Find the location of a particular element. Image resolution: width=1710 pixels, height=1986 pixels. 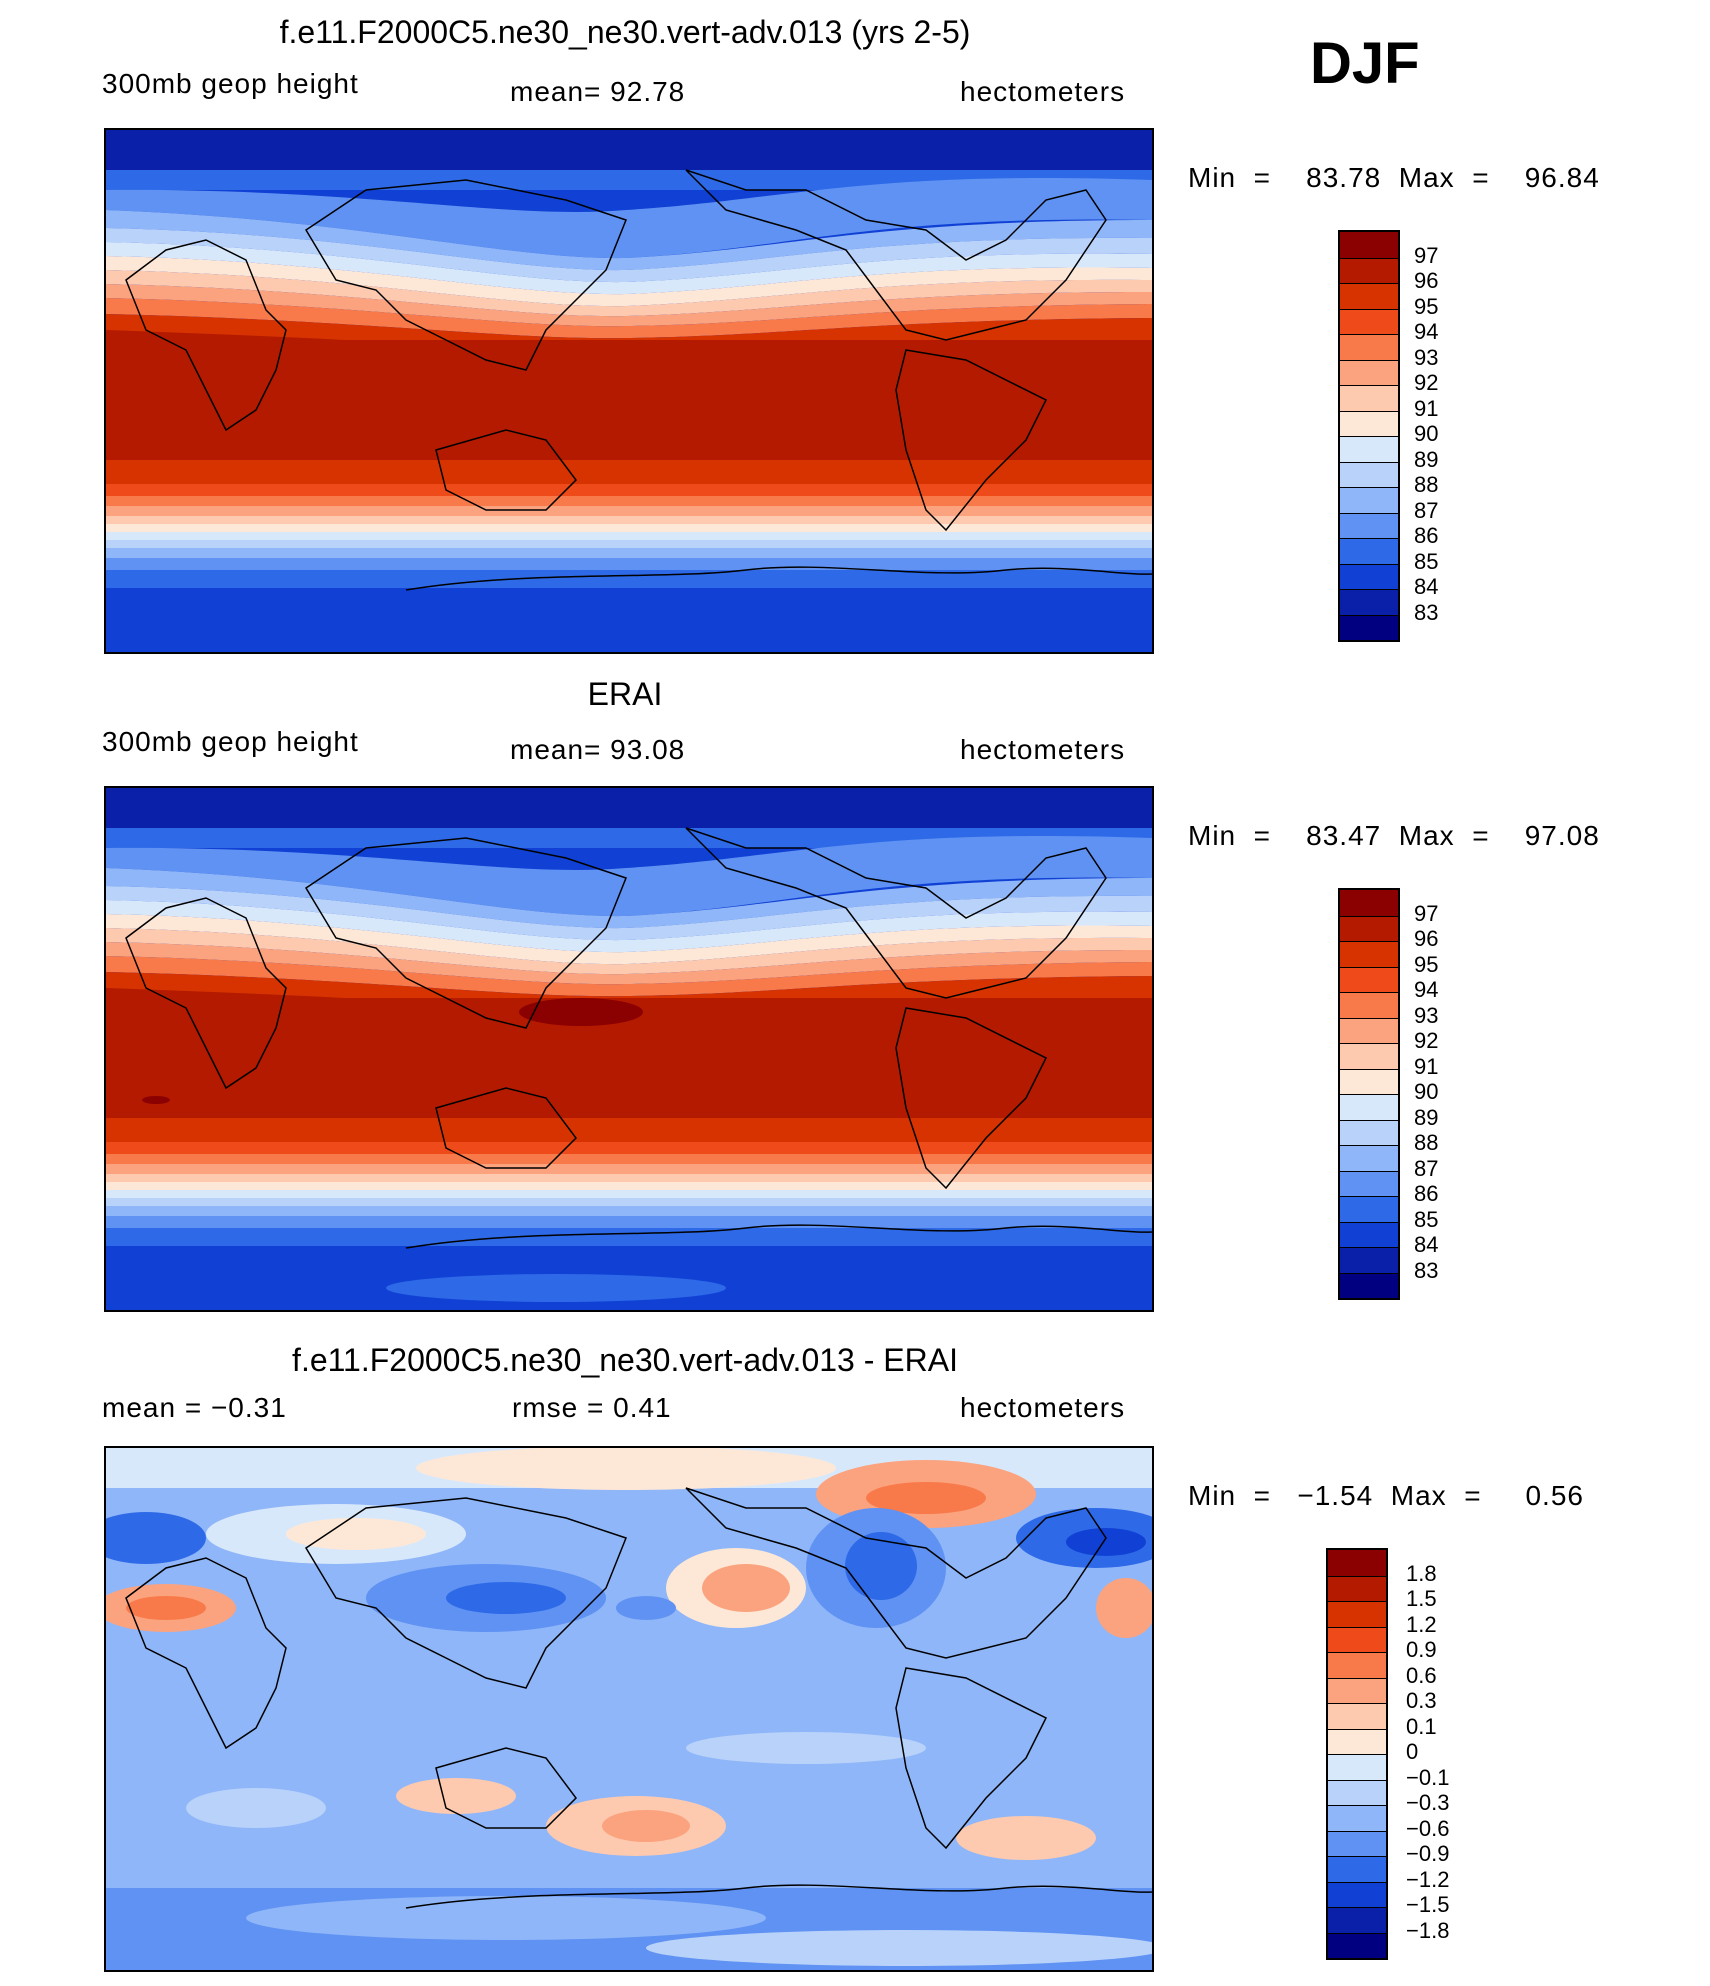

colorbar-tick-label: −1.8 is located at coordinates (1428, 1930).